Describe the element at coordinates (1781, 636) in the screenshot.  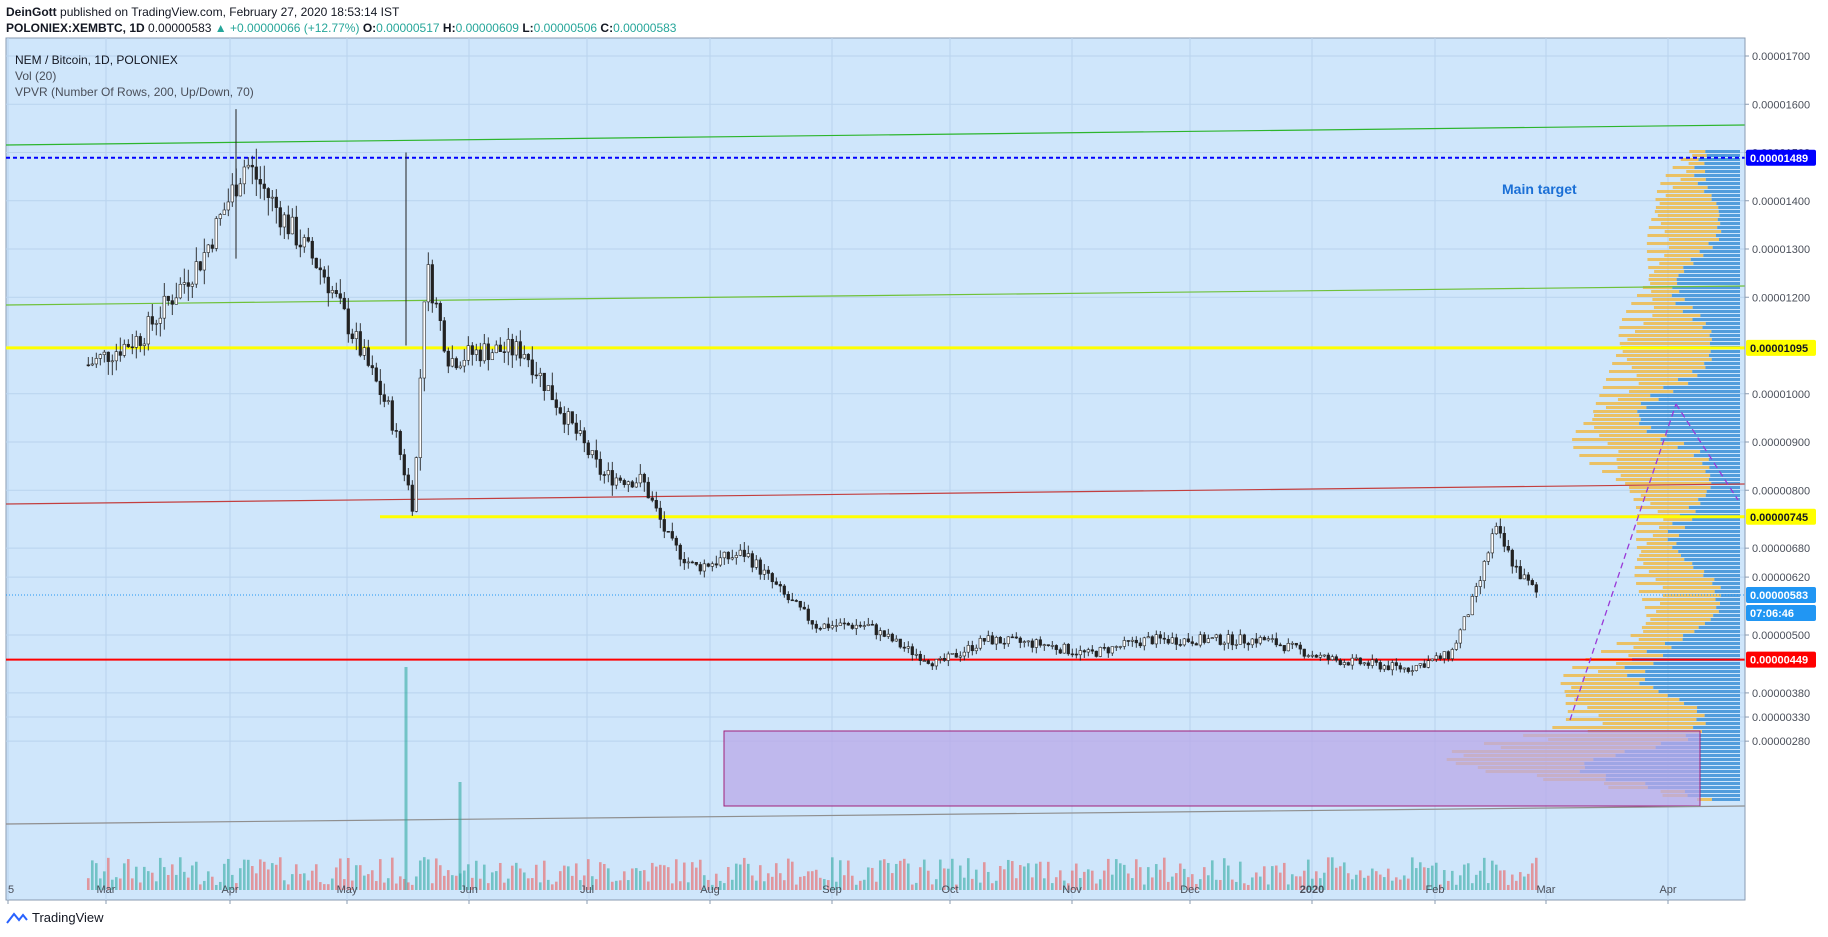
I see `price-tick-label: 0.00000500` at that location.